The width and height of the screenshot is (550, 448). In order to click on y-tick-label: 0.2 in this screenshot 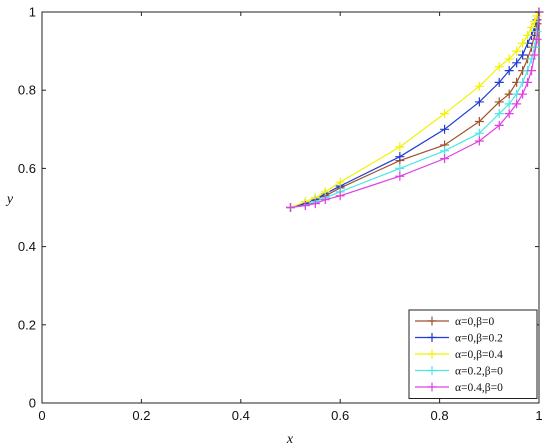, I will do `click(27, 324)`.